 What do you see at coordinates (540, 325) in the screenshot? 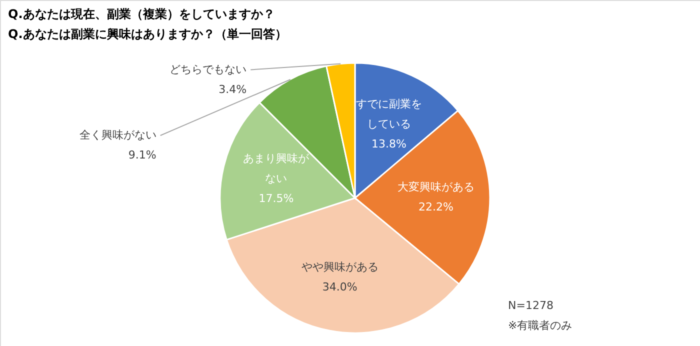
I see `text: ※有職者のみ` at bounding box center [540, 325].